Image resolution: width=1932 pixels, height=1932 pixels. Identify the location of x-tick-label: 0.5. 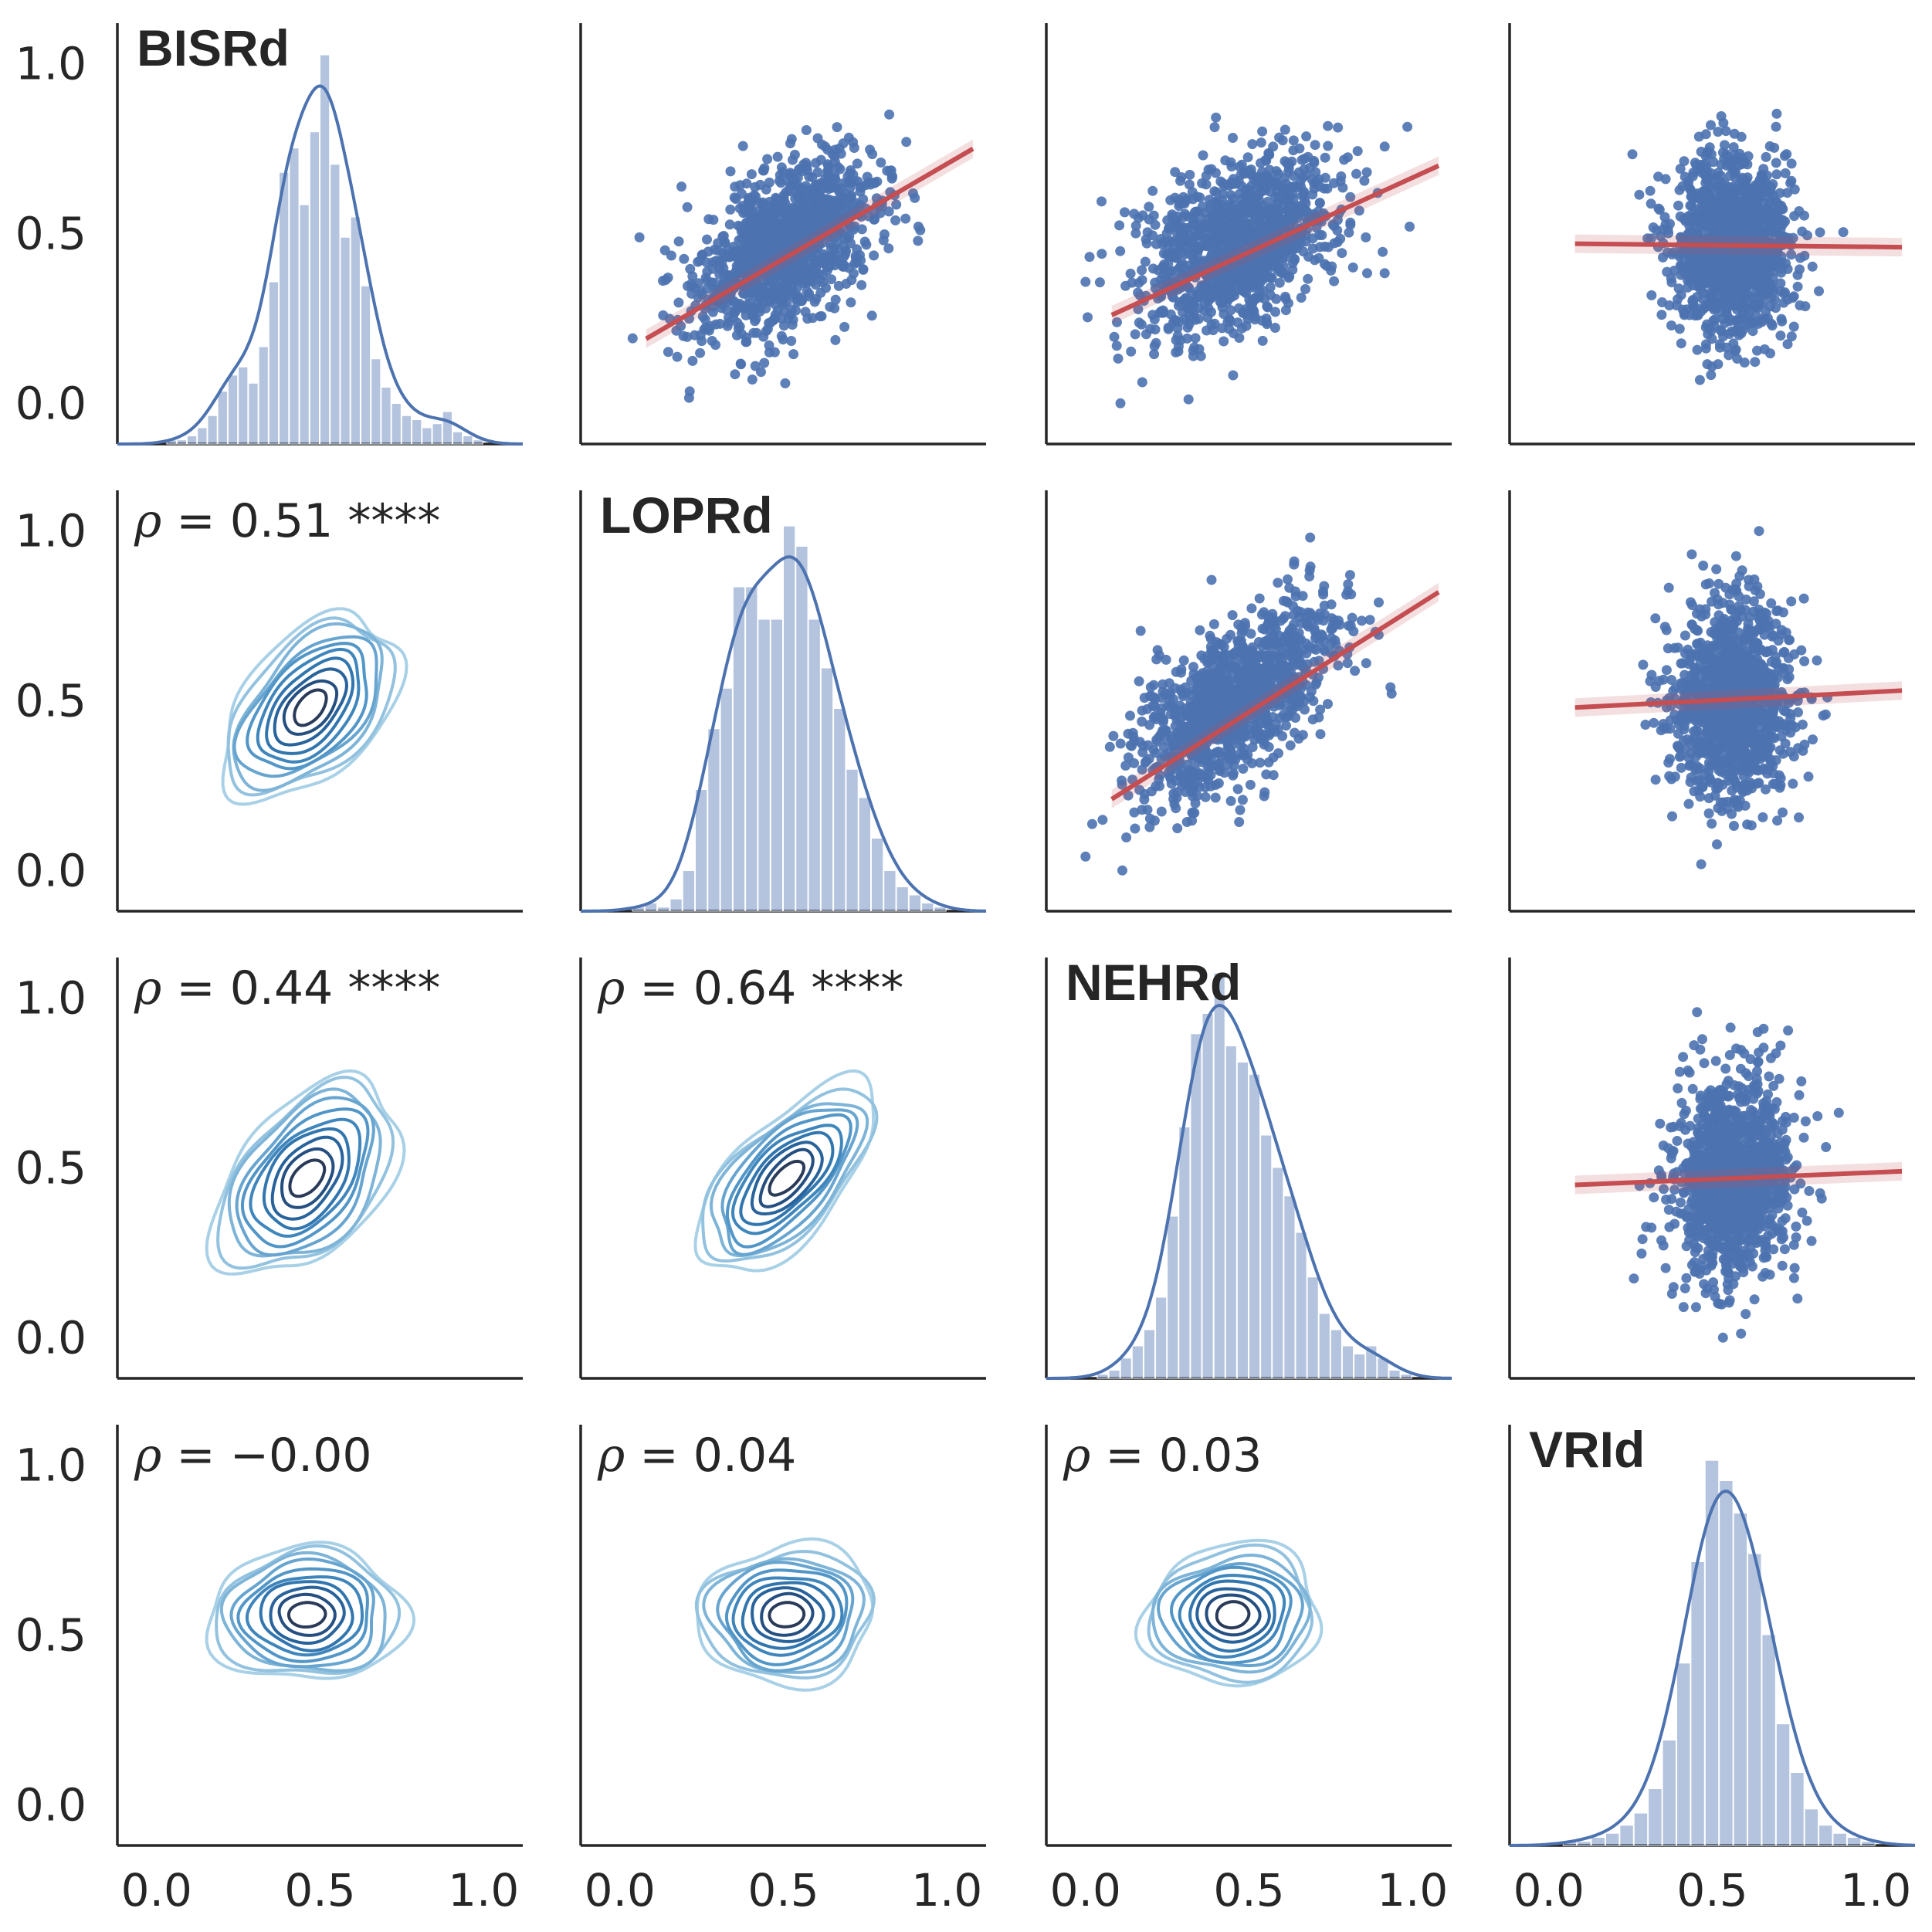
(1711, 1890).